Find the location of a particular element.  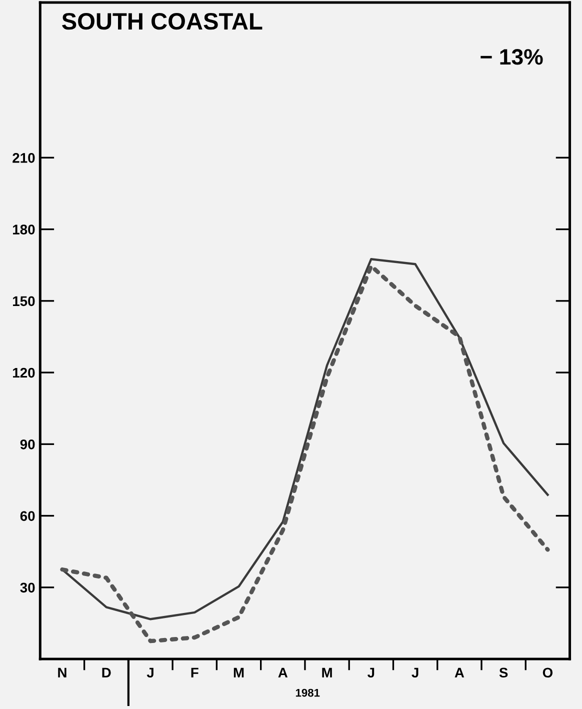

x-tick-label: F is located at coordinates (194, 673).